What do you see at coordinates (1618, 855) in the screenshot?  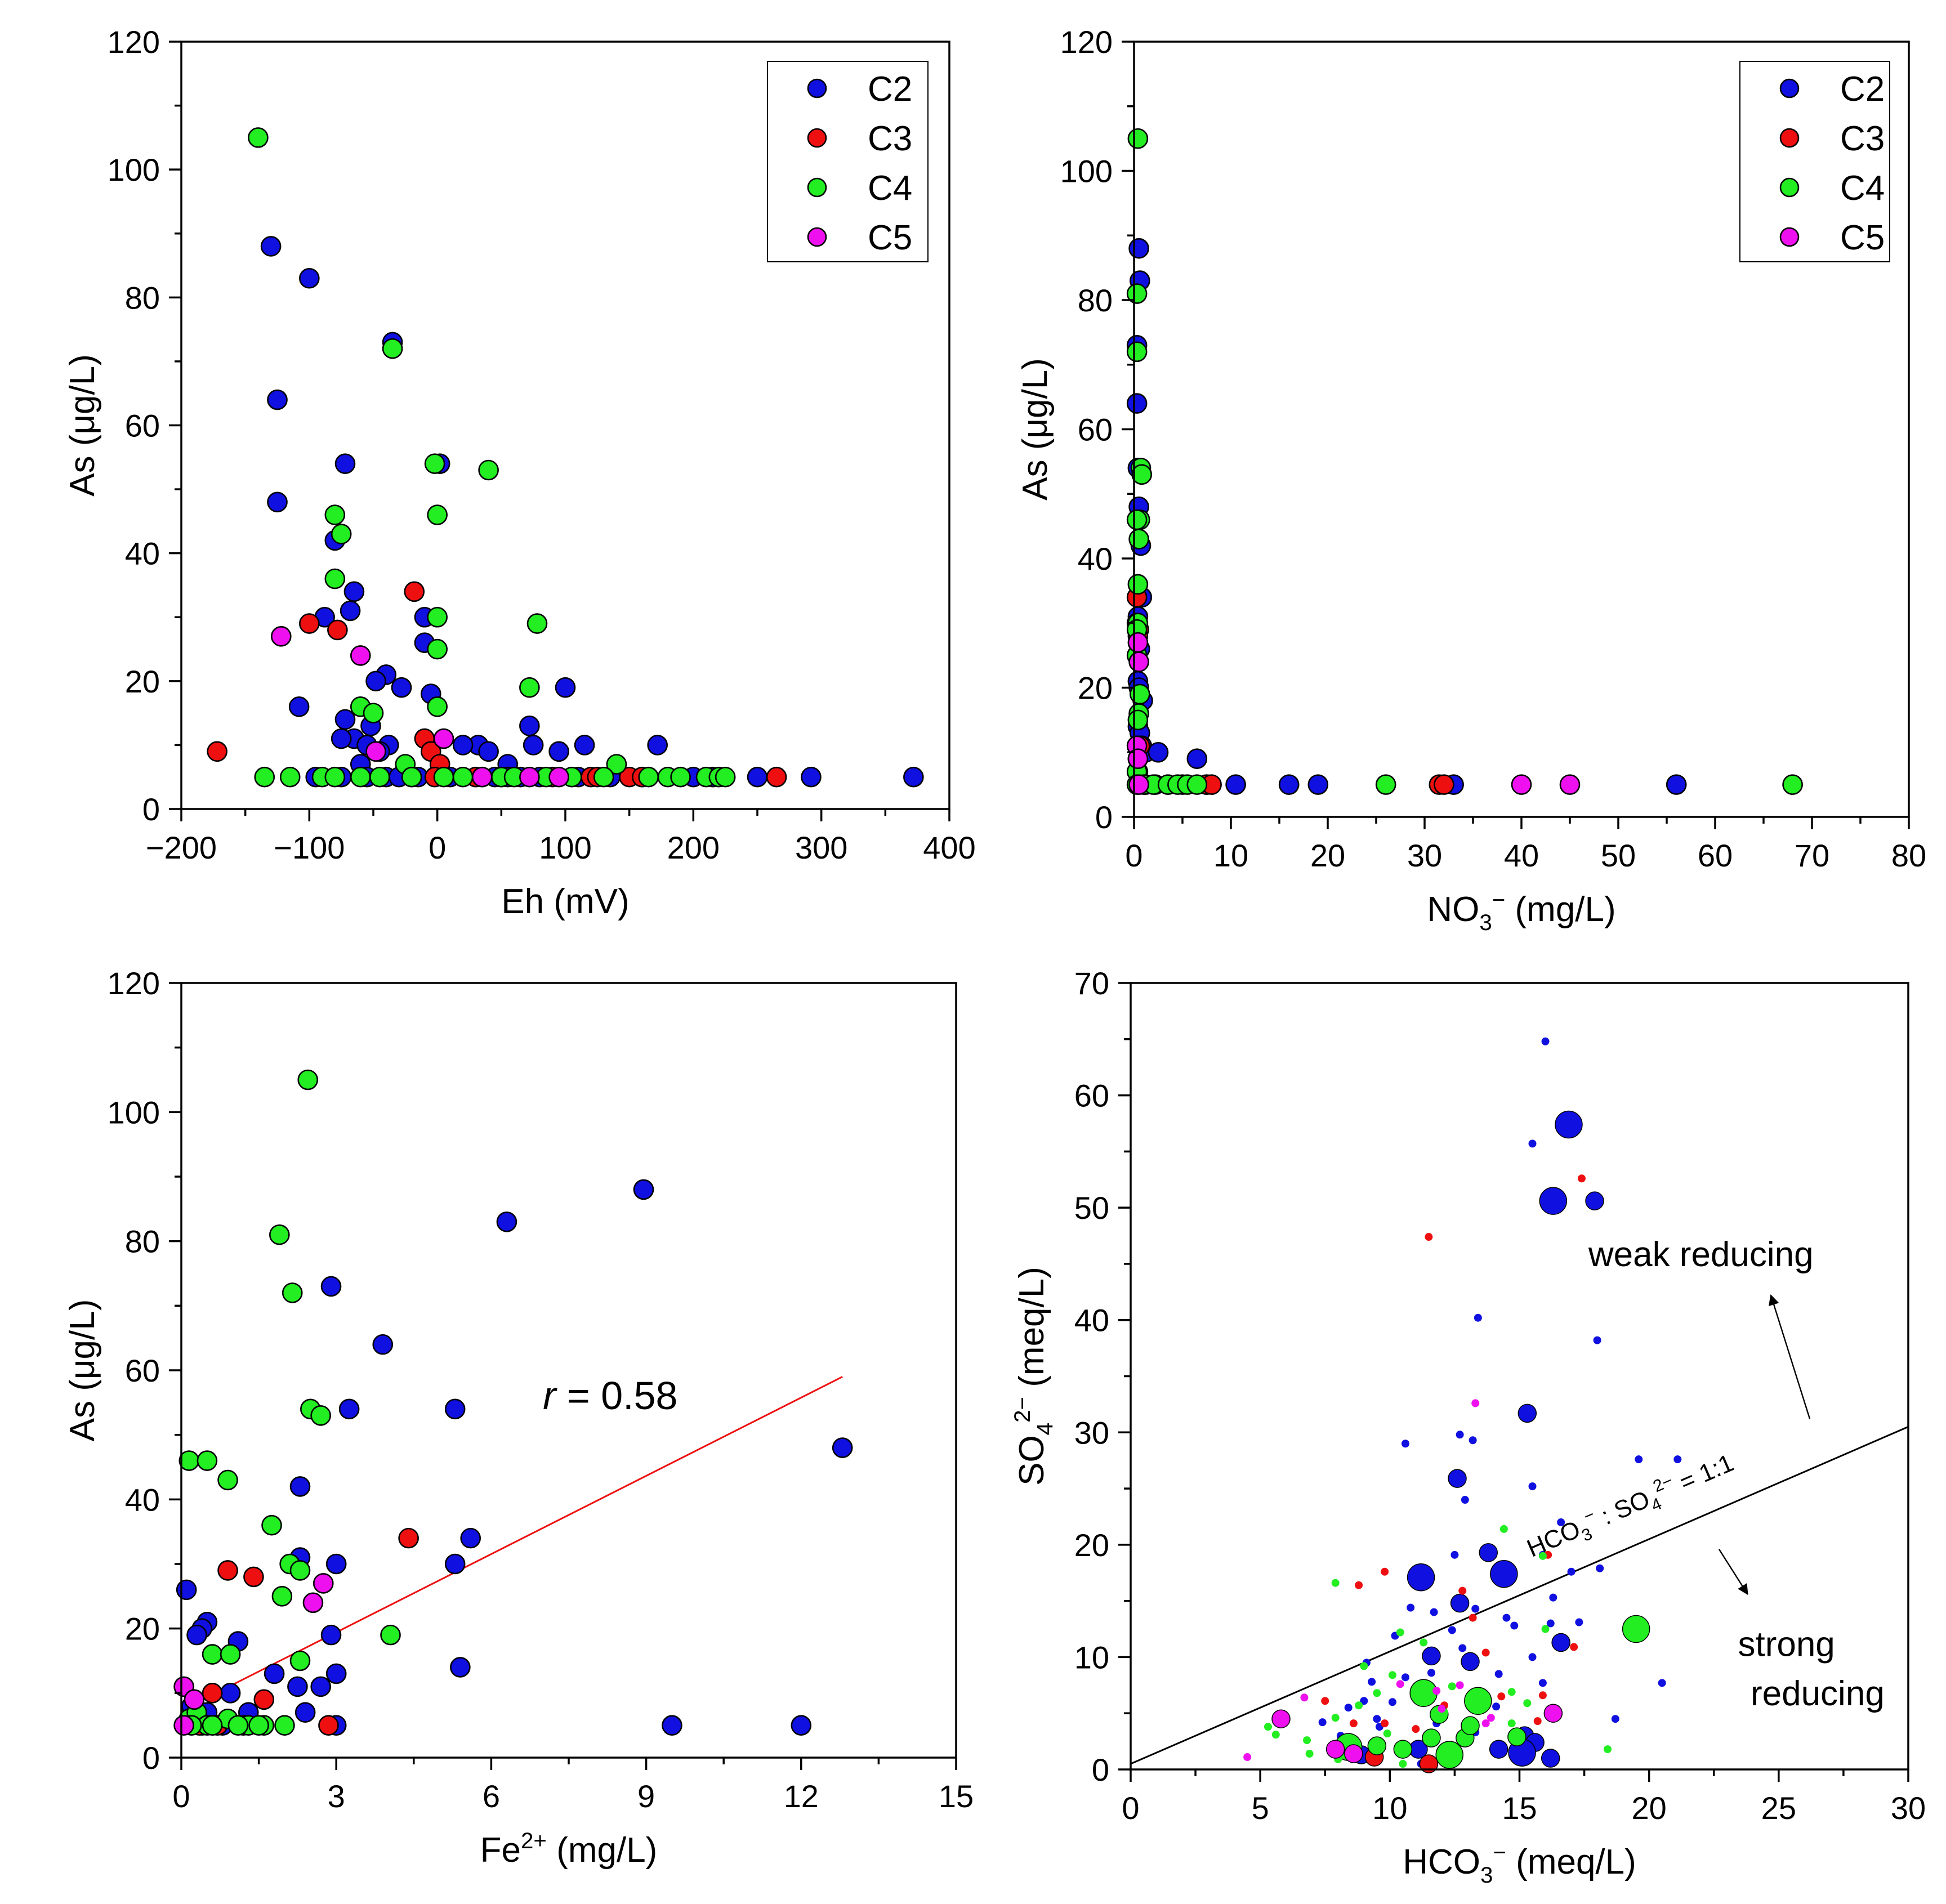 I see `x-tick-label: 50` at bounding box center [1618, 855].